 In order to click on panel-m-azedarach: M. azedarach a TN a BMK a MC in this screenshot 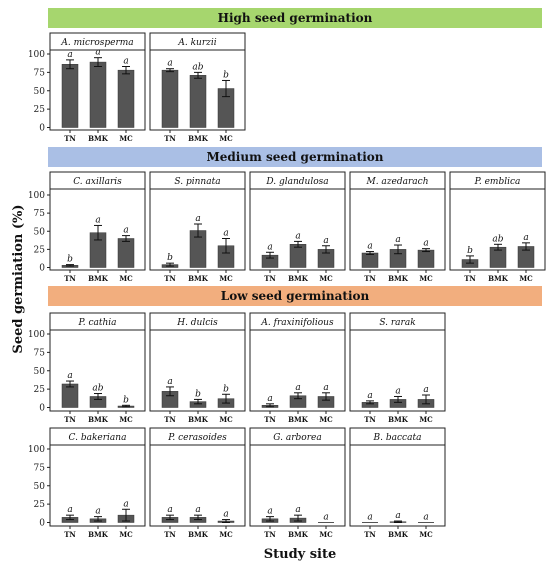, I will do `click(397, 227)`.